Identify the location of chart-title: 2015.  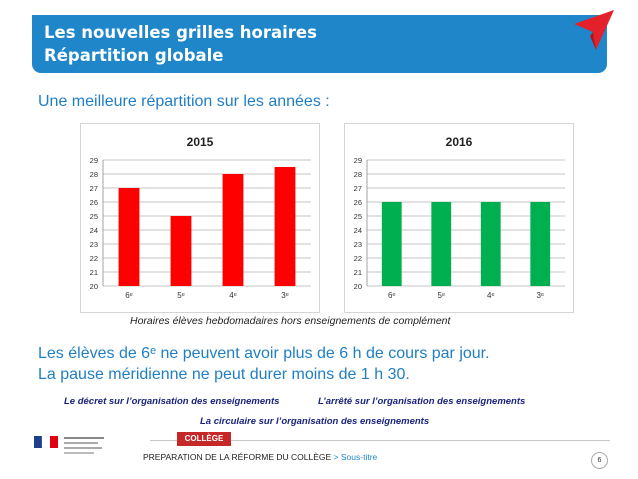
(200, 142).